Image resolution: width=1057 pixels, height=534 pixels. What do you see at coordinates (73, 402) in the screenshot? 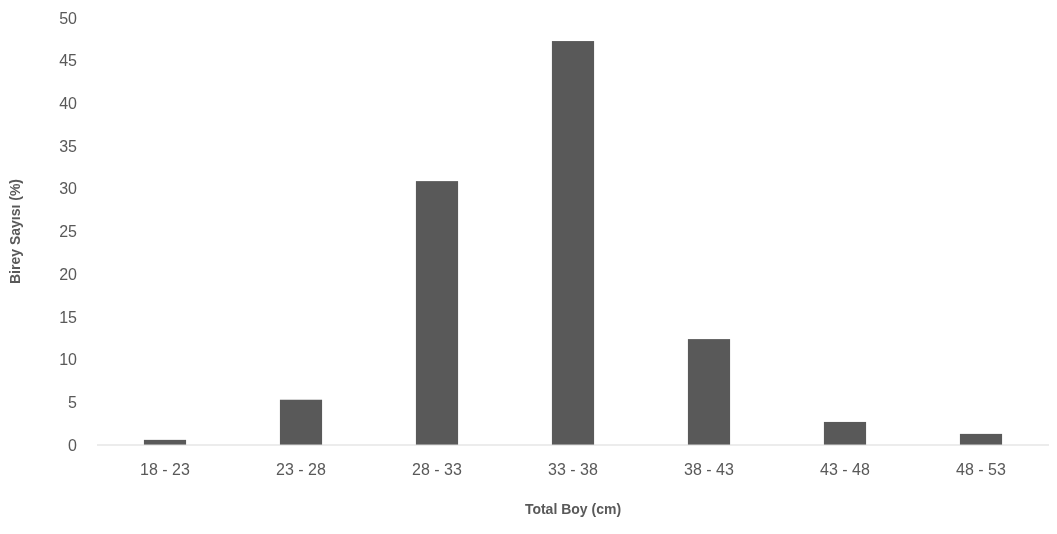
I see `y-tick-label: 5` at bounding box center [73, 402].